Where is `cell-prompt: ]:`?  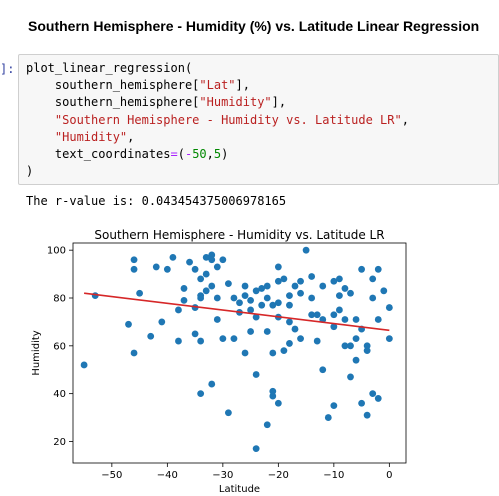 cell-prompt: ]: is located at coordinates (7, 69).